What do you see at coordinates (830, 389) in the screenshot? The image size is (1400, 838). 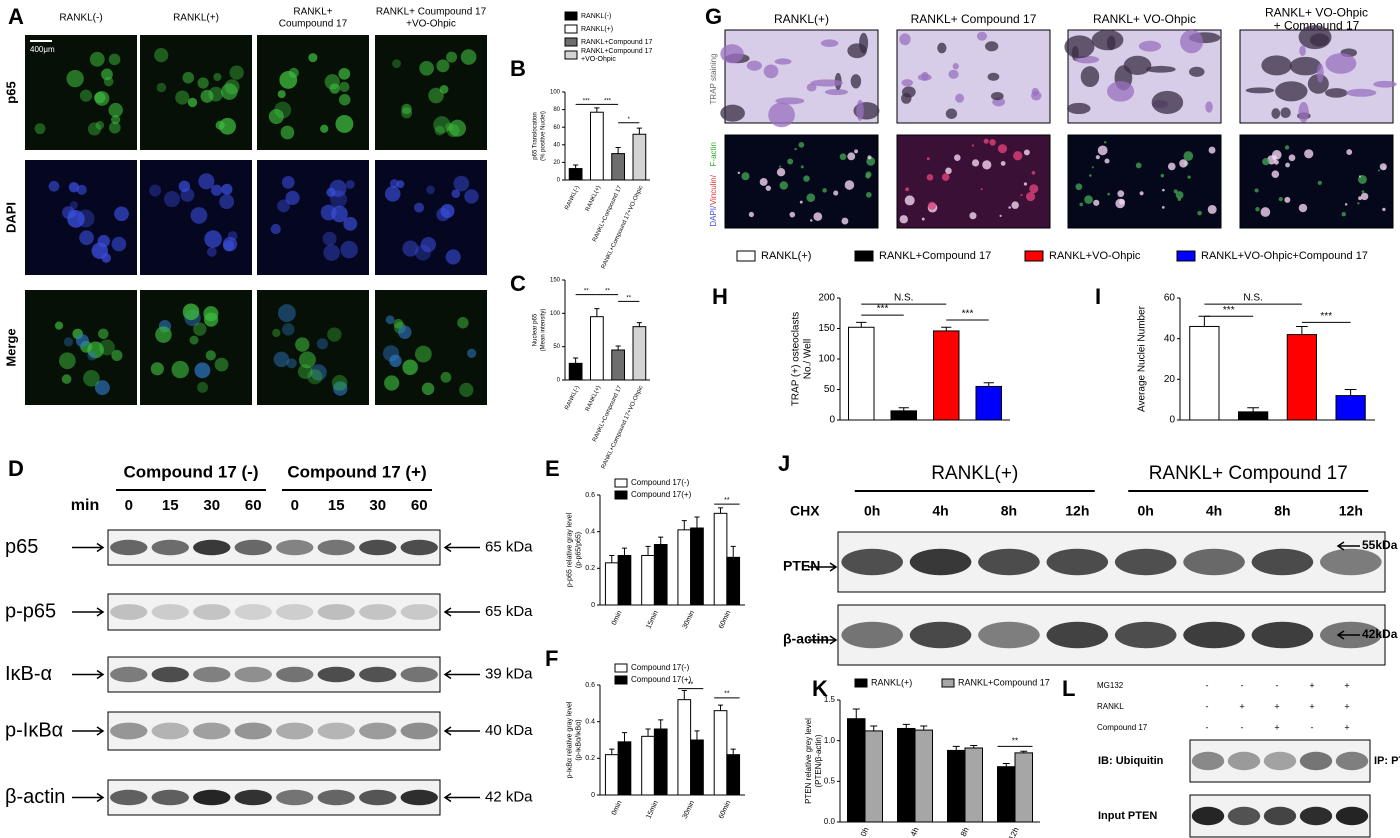 I see `y-tick-label: 50` at bounding box center [830, 389].